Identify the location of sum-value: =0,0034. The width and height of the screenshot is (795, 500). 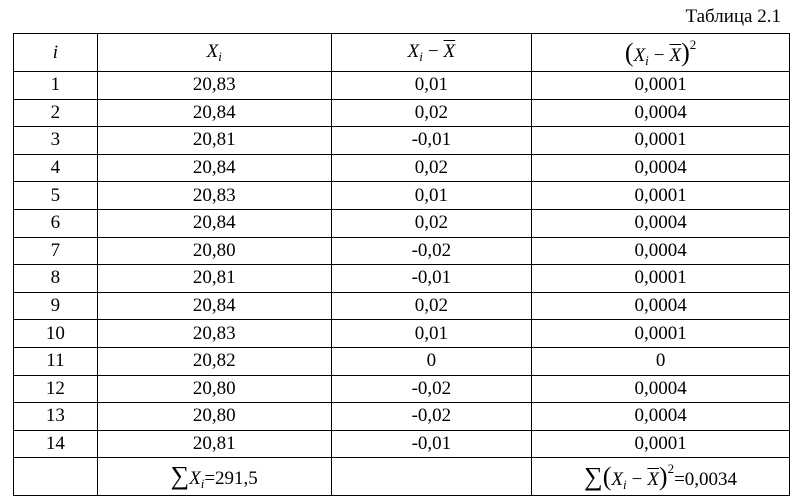
(706, 479).